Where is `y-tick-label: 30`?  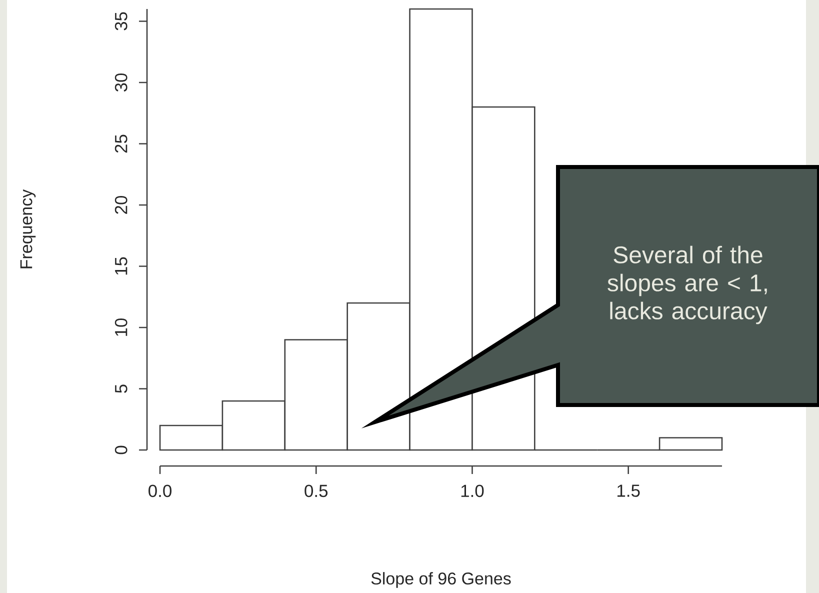
y-tick-label: 30 is located at coordinates (121, 82).